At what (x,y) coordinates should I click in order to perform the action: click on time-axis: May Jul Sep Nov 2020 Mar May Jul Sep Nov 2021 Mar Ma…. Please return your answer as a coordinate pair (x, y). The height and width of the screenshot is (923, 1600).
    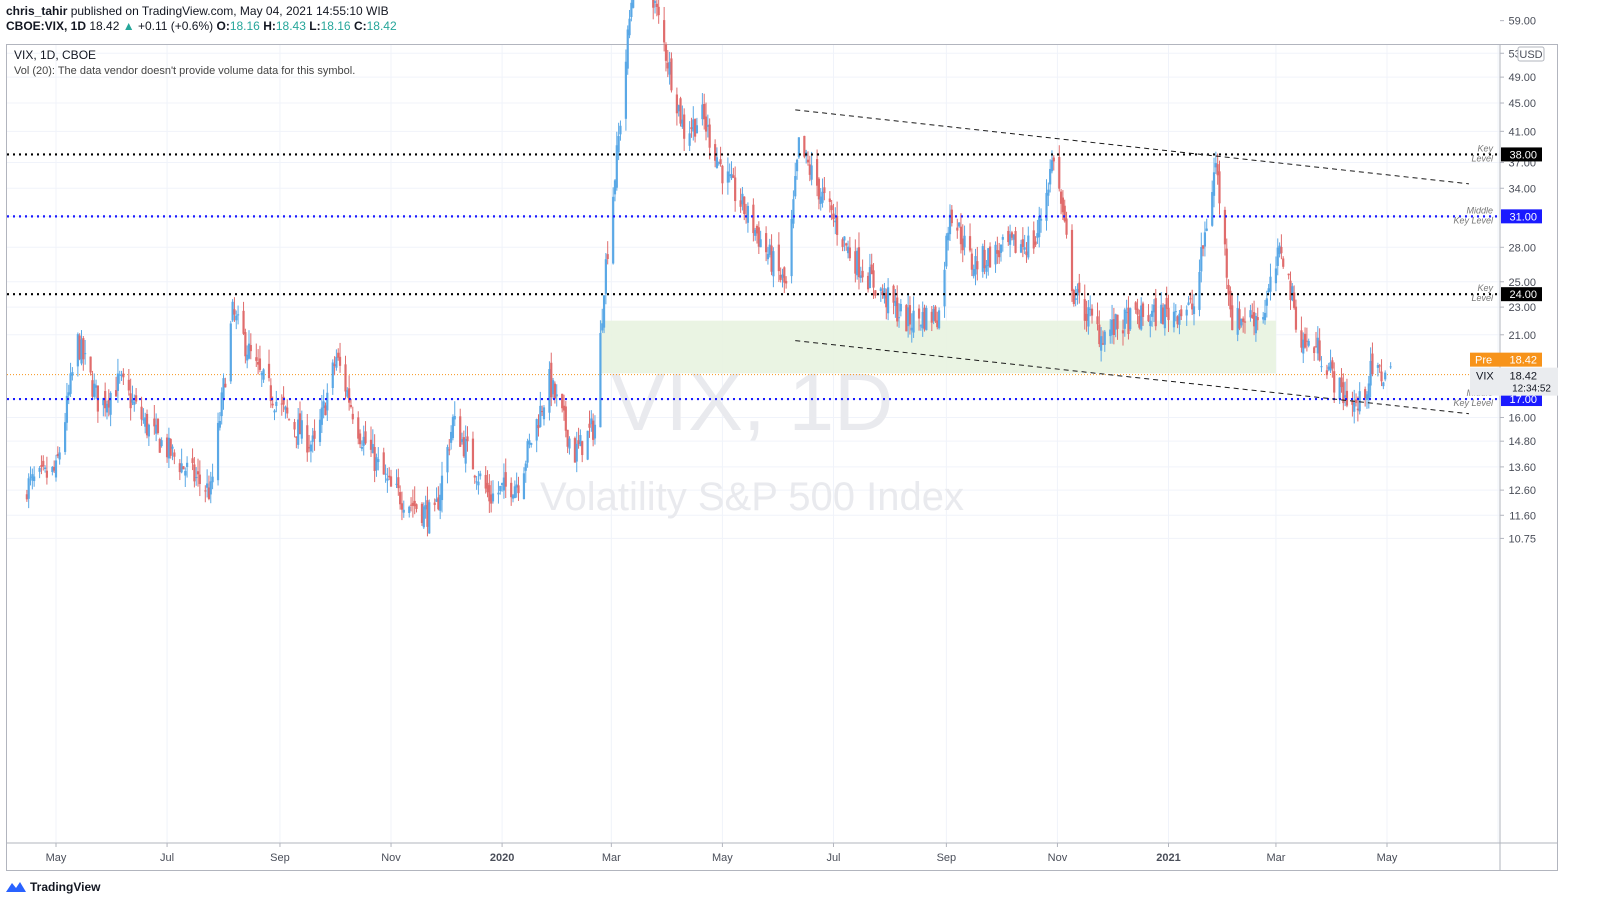
    Looking at the image, I should click on (782, 853).